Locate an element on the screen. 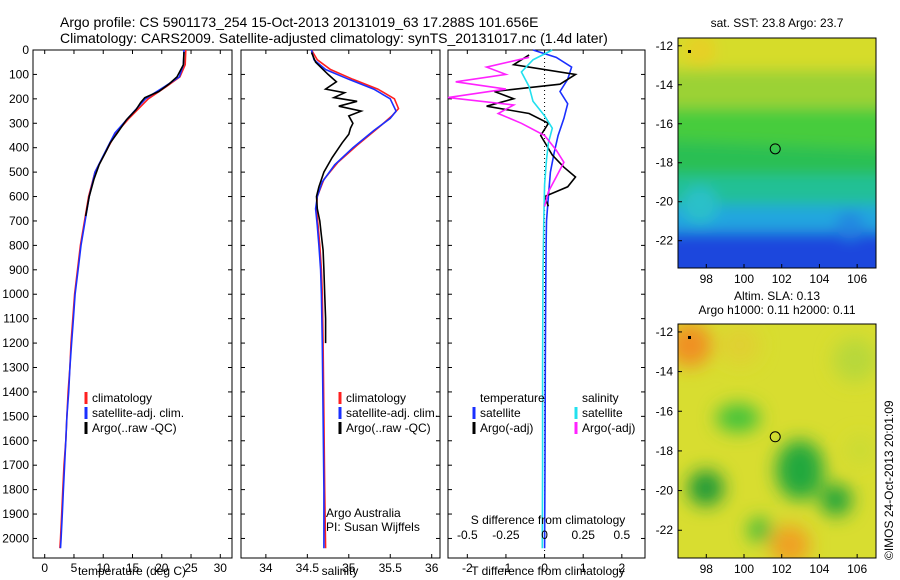 The height and width of the screenshot is (580, 900). sst-heatmap is located at coordinates (777, 153).